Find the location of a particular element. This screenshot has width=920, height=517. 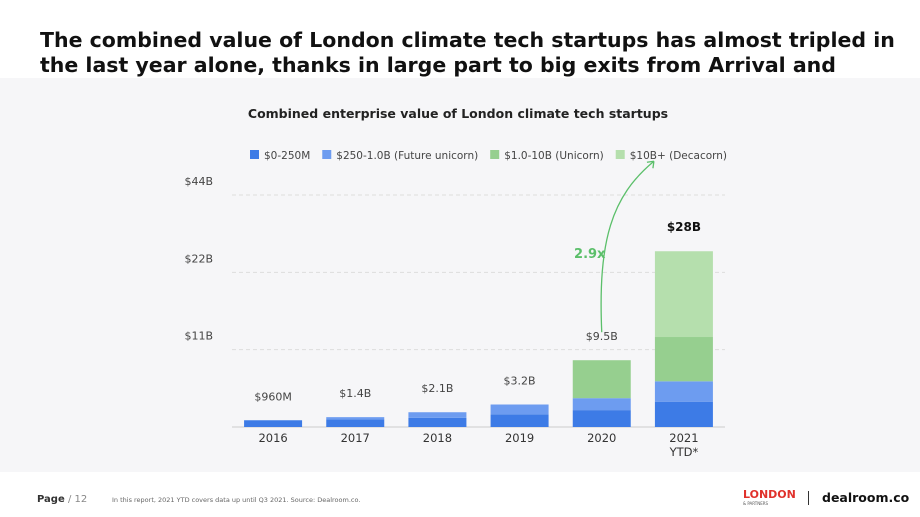

legend-label: $1.0-10B (Unicorn) is located at coordinates (554, 156).